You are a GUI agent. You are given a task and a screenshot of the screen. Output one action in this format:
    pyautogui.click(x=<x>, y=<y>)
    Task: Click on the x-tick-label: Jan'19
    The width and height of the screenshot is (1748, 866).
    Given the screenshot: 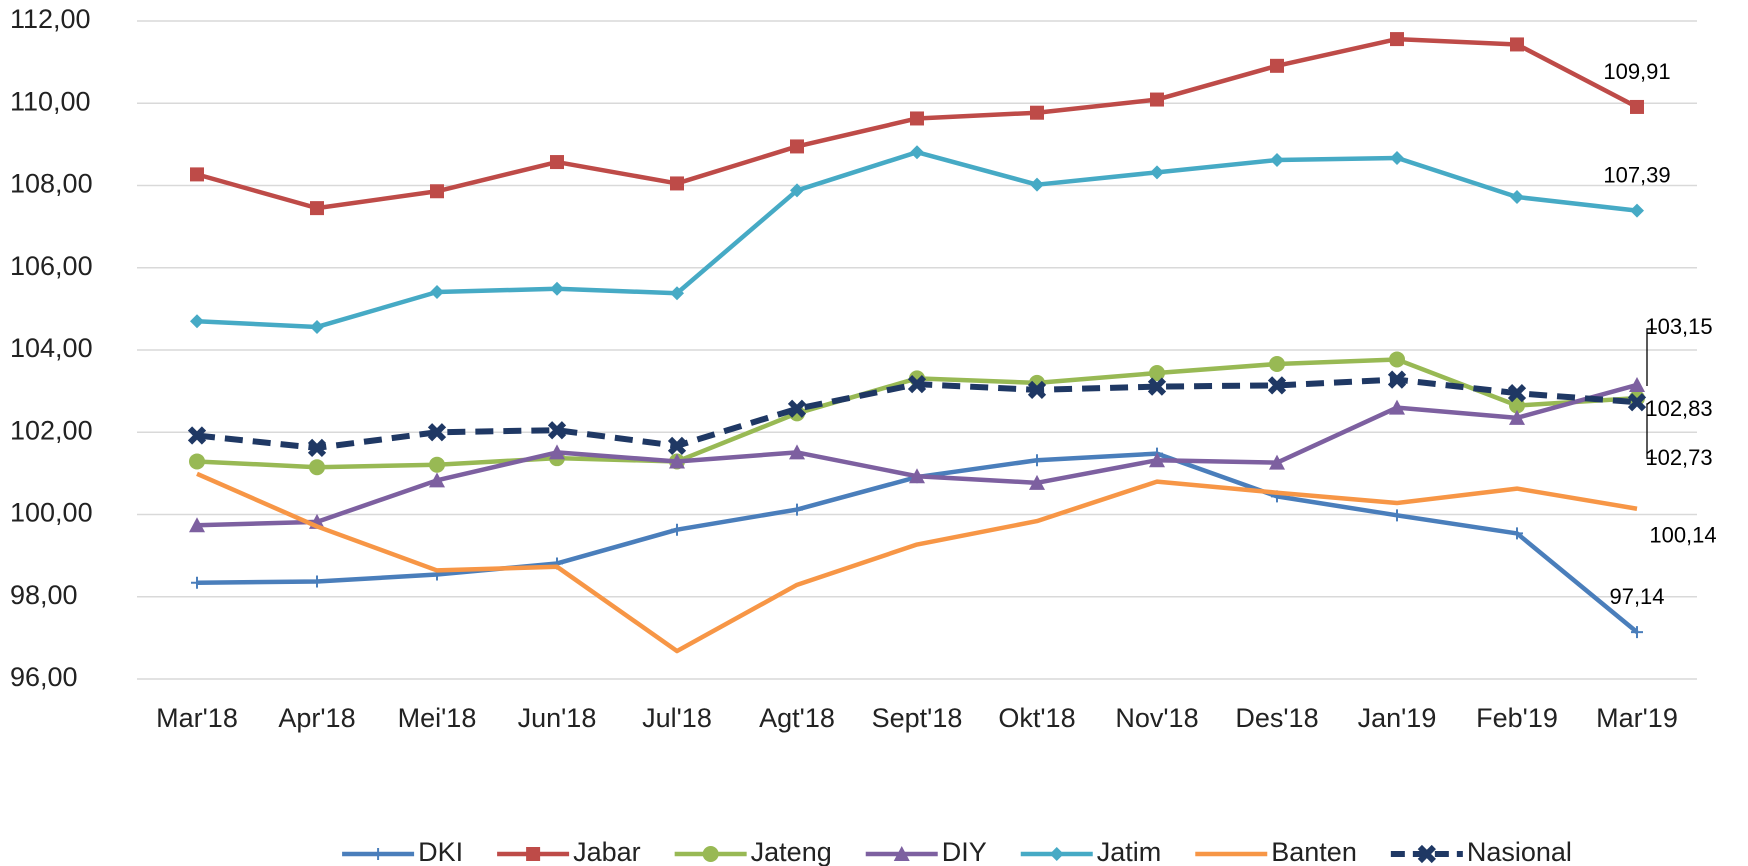 What is the action you would take?
    pyautogui.click(x=1397, y=718)
    